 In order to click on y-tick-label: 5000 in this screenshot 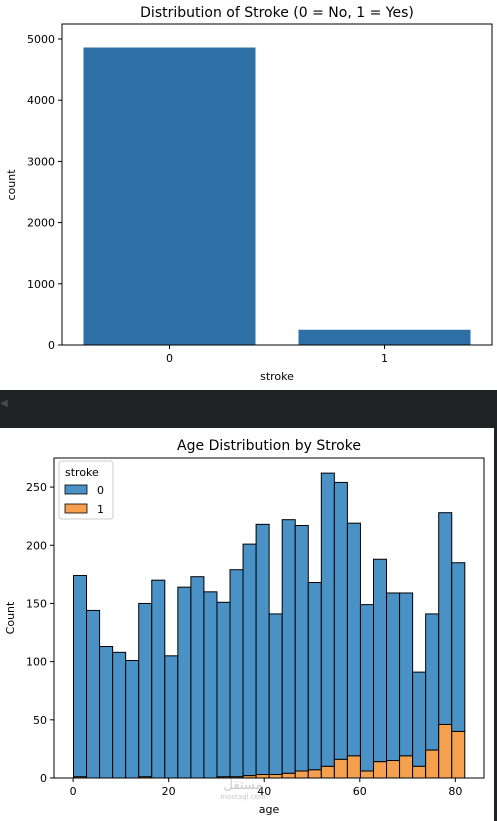, I will do `click(41, 39)`.